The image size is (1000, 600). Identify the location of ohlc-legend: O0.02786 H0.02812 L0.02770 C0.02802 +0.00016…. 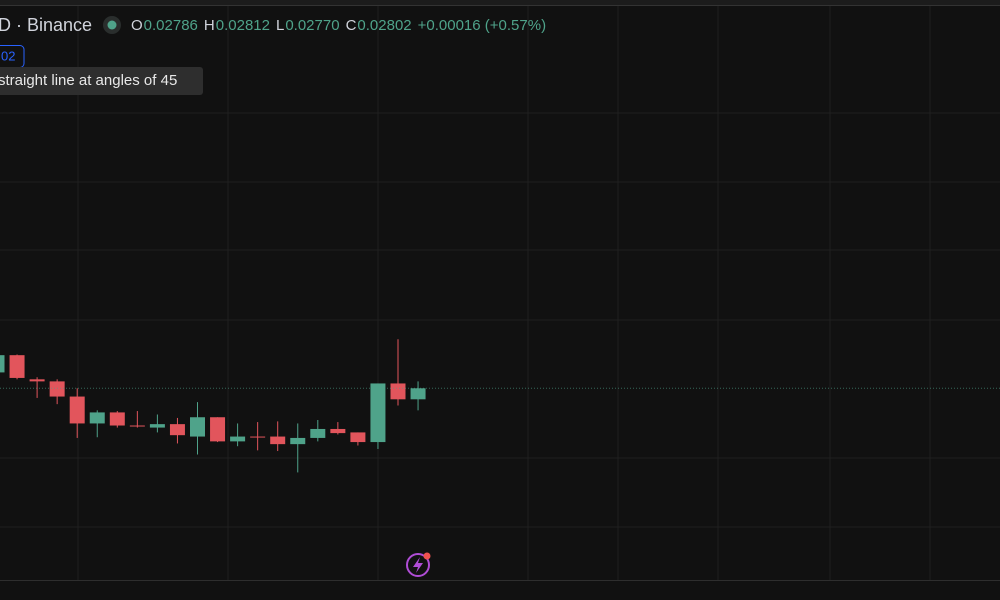
(338, 25).